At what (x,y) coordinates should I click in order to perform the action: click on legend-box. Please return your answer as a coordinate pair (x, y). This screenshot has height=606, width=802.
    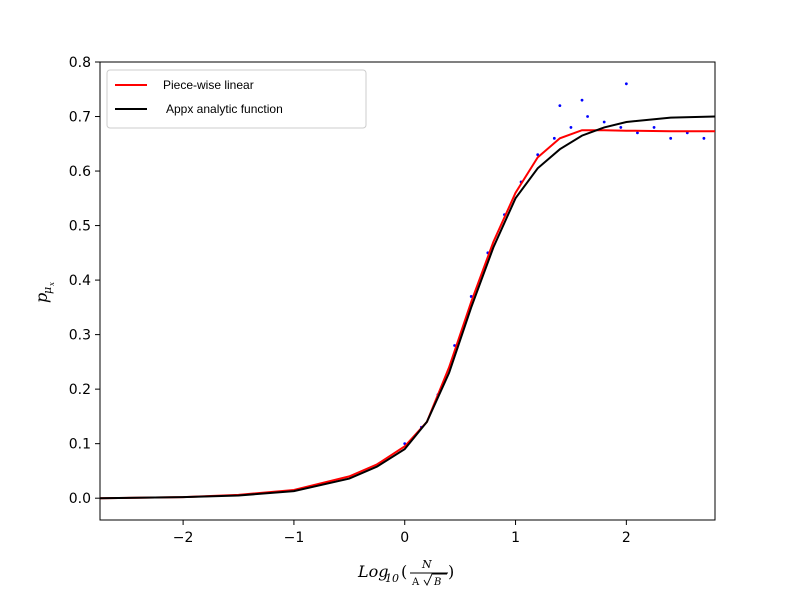
    Looking at the image, I should click on (236, 99).